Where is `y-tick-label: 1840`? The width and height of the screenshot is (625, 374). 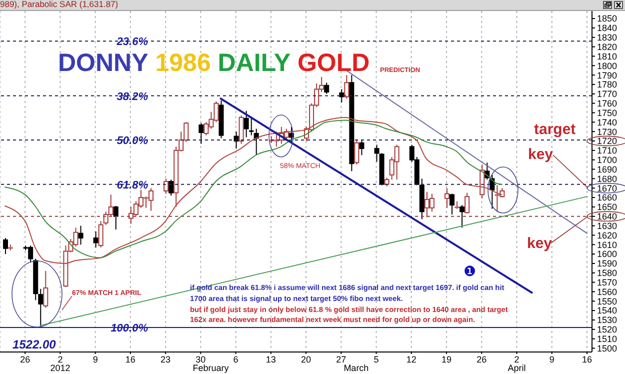 y-tick-label: 1840 is located at coordinates (607, 28).